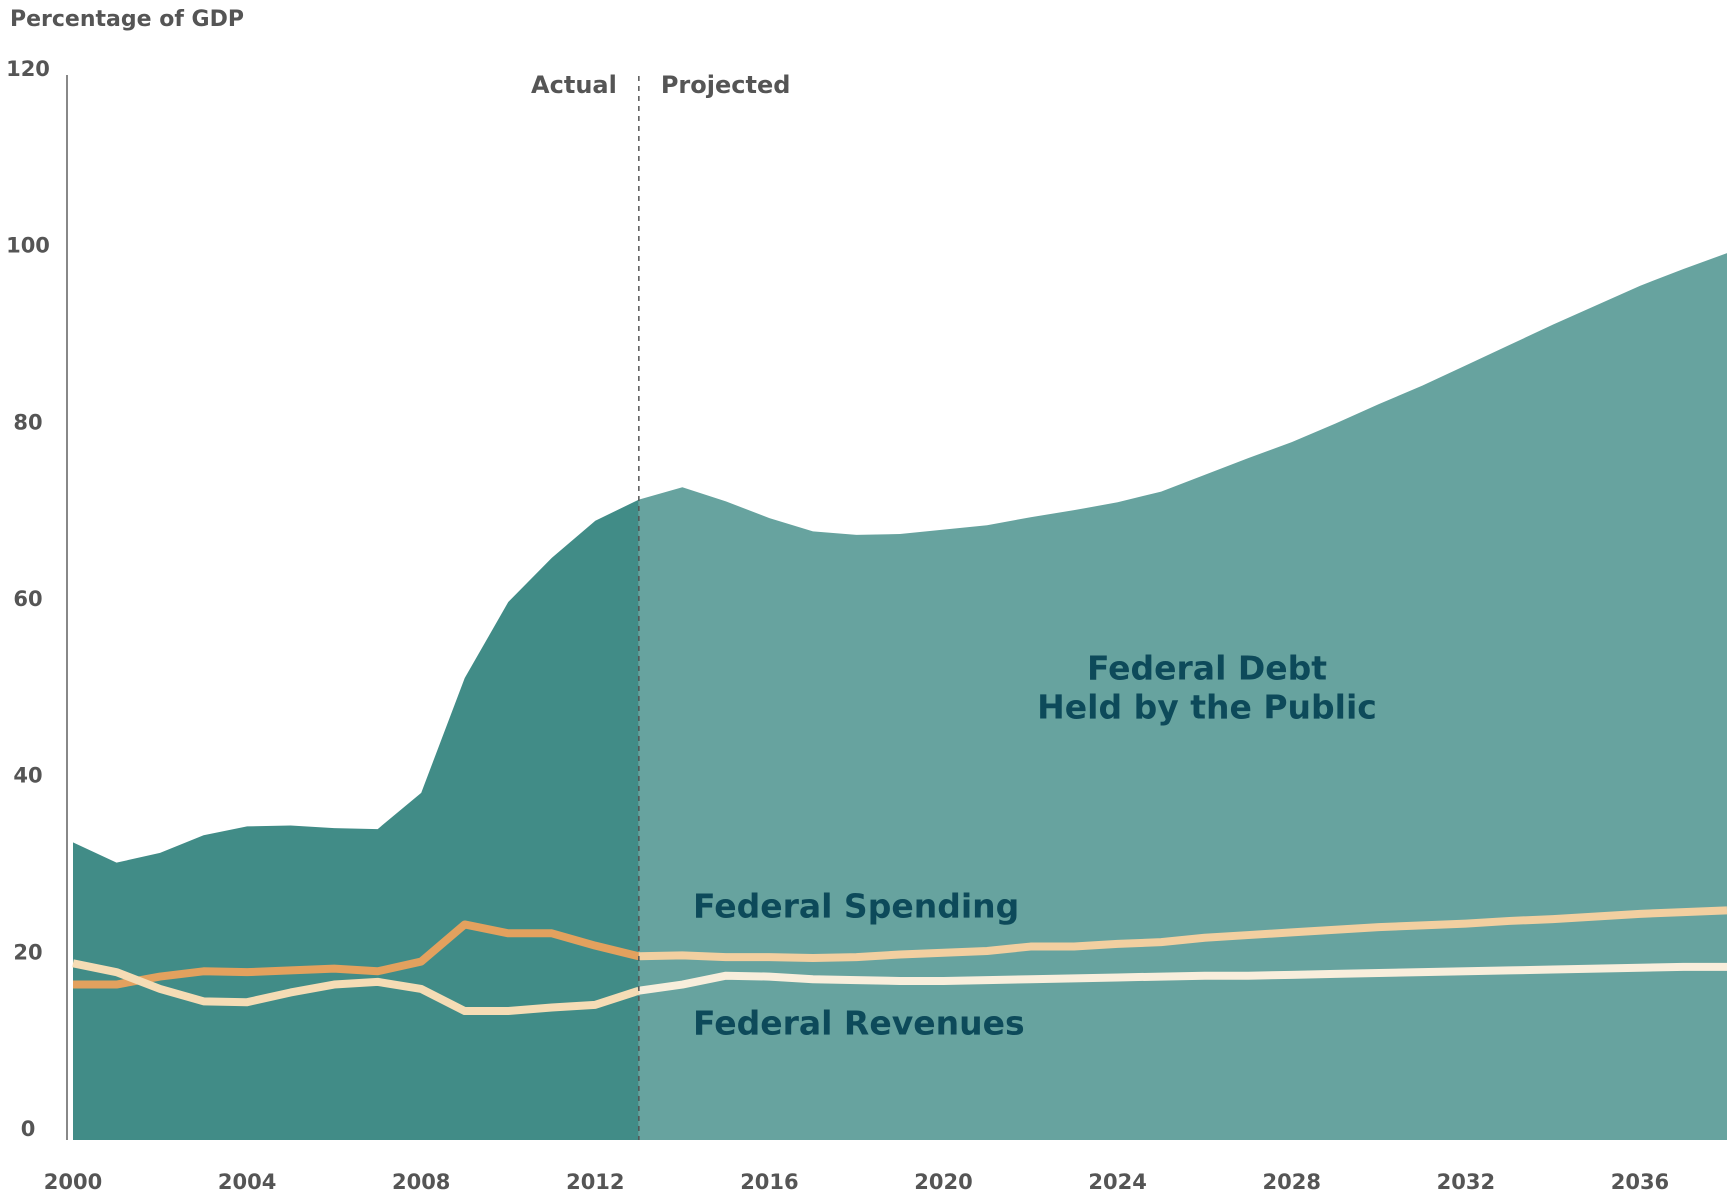 The width and height of the screenshot is (1732, 1193). I want to click on y-tick-label: 120, so click(28, 69).